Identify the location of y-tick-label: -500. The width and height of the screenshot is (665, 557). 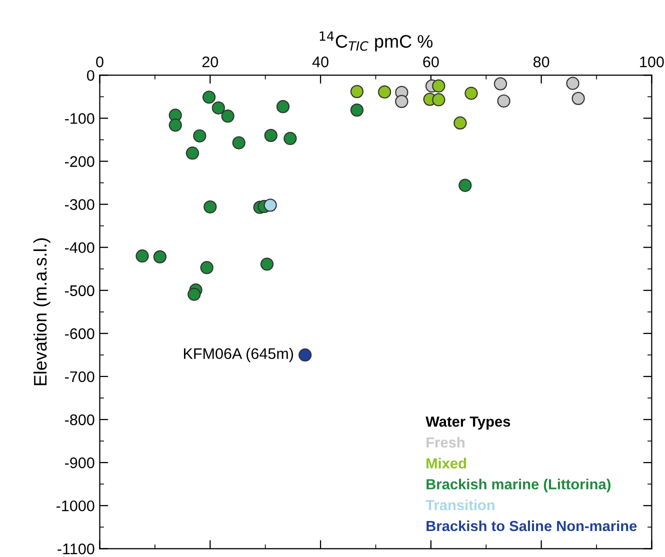
(79, 290).